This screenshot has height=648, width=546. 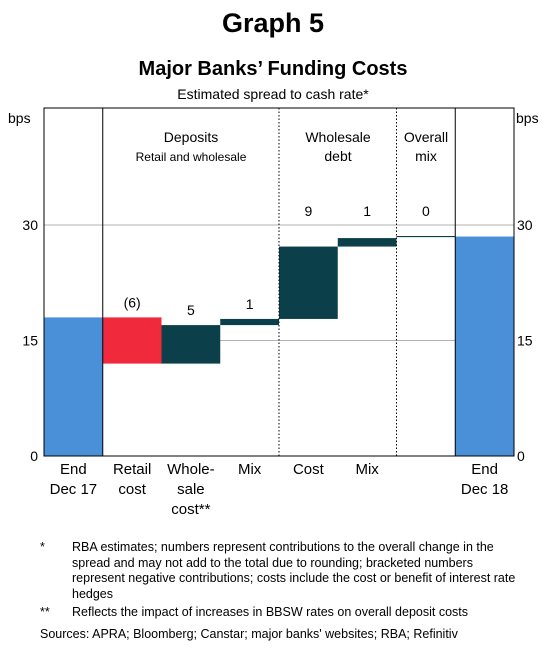 I want to click on y-axis-label-left: bps, so click(x=19, y=118).